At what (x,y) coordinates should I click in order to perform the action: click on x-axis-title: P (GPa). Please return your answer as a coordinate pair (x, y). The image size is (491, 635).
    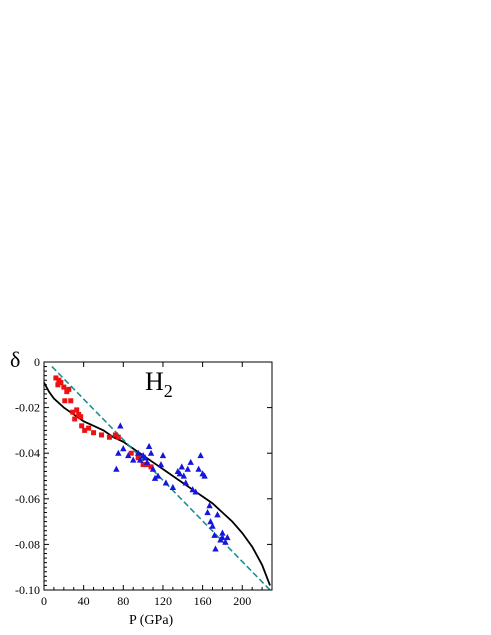
    Looking at the image, I should click on (151, 620).